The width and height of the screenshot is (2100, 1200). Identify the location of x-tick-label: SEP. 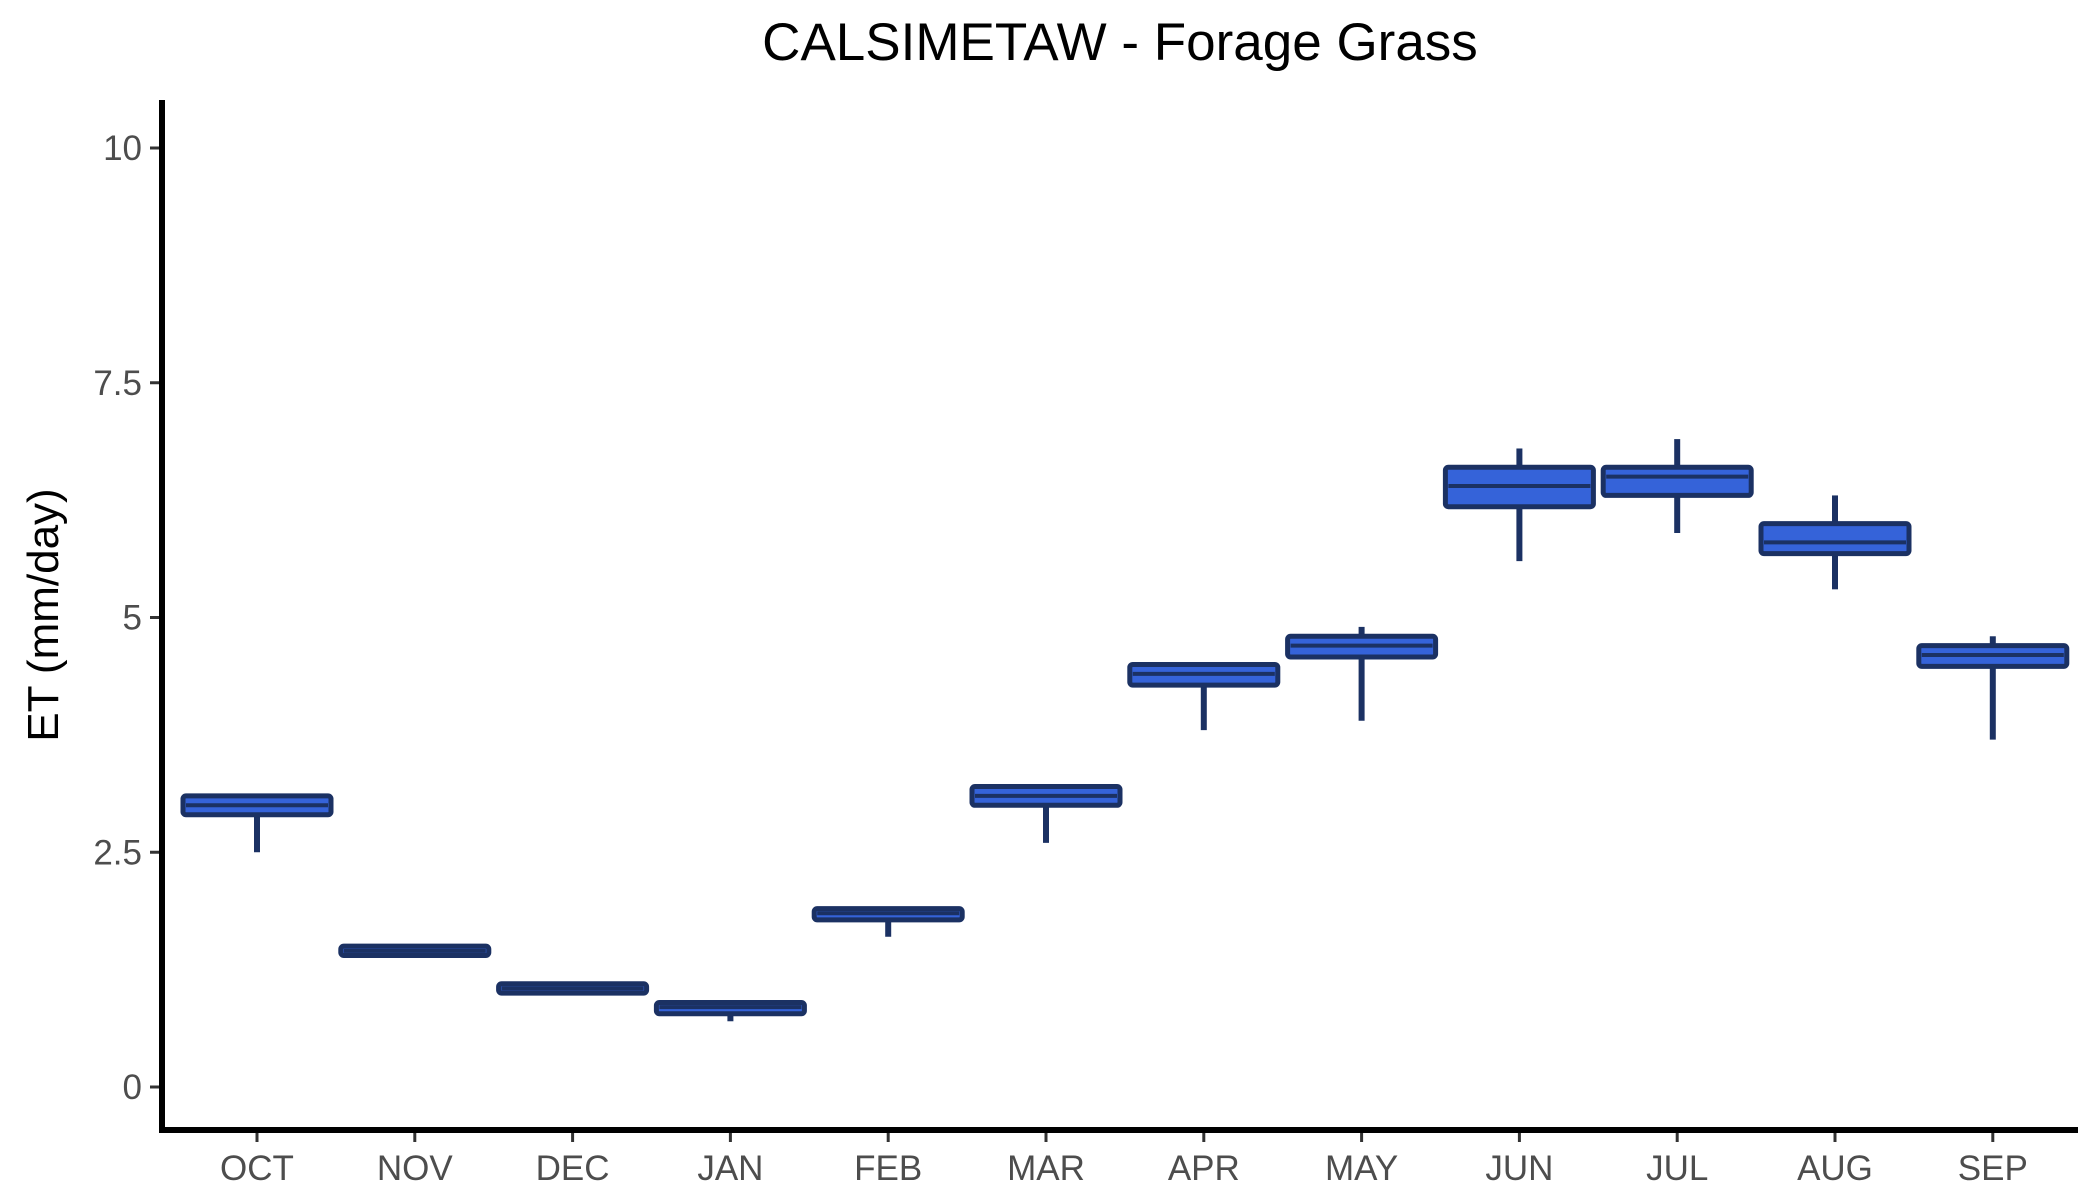
(1993, 1168).